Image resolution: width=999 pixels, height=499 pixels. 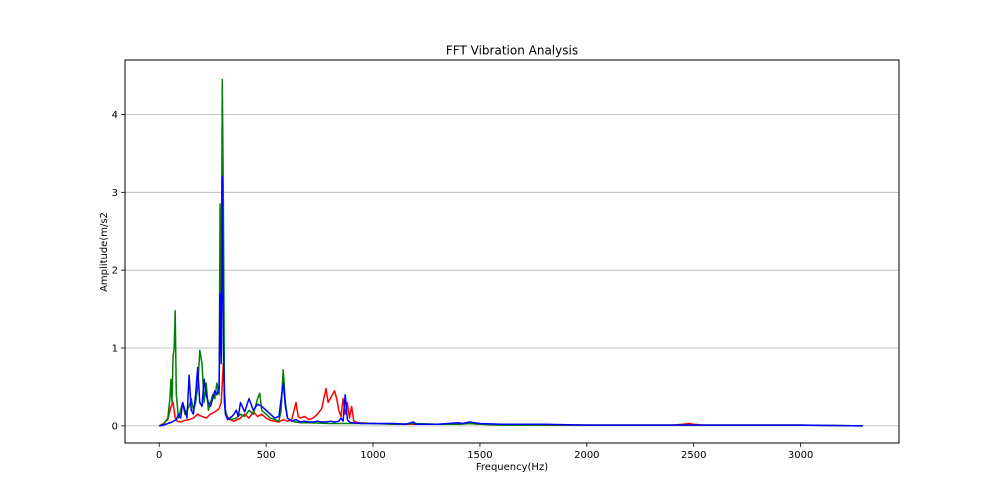 What do you see at coordinates (479, 455) in the screenshot?
I see `x-tick-label: 1500` at bounding box center [479, 455].